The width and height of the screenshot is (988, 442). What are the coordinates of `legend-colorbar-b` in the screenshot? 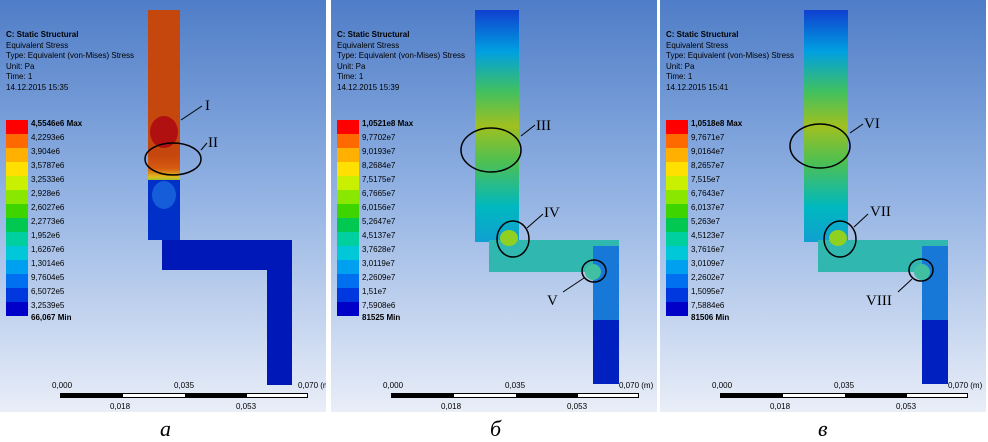 It's located at (348, 218).